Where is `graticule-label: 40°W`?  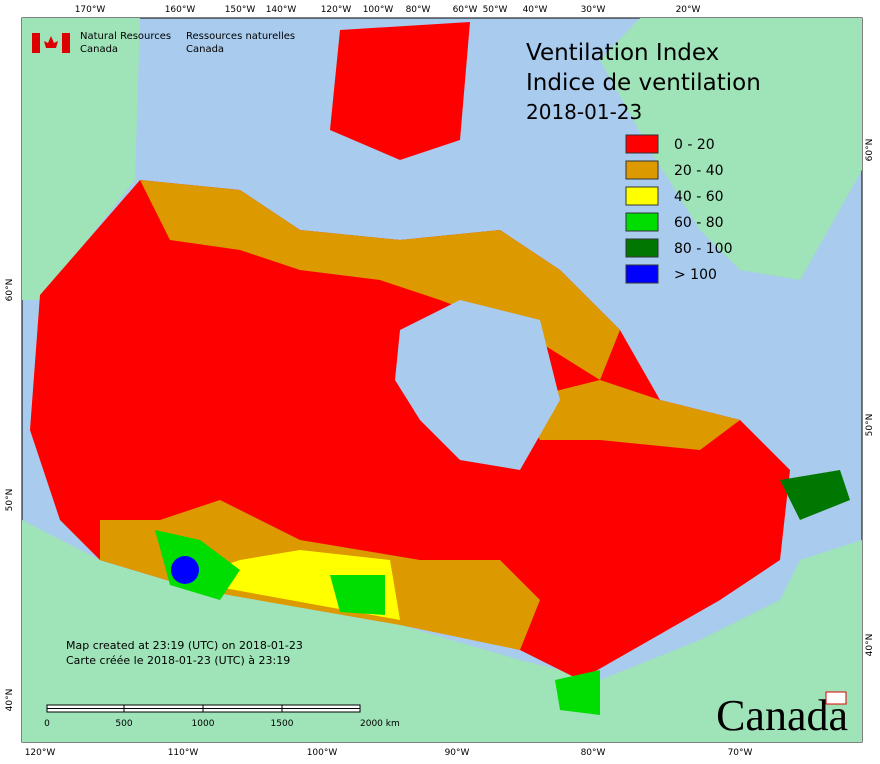 graticule-label: 40°W is located at coordinates (535, 10).